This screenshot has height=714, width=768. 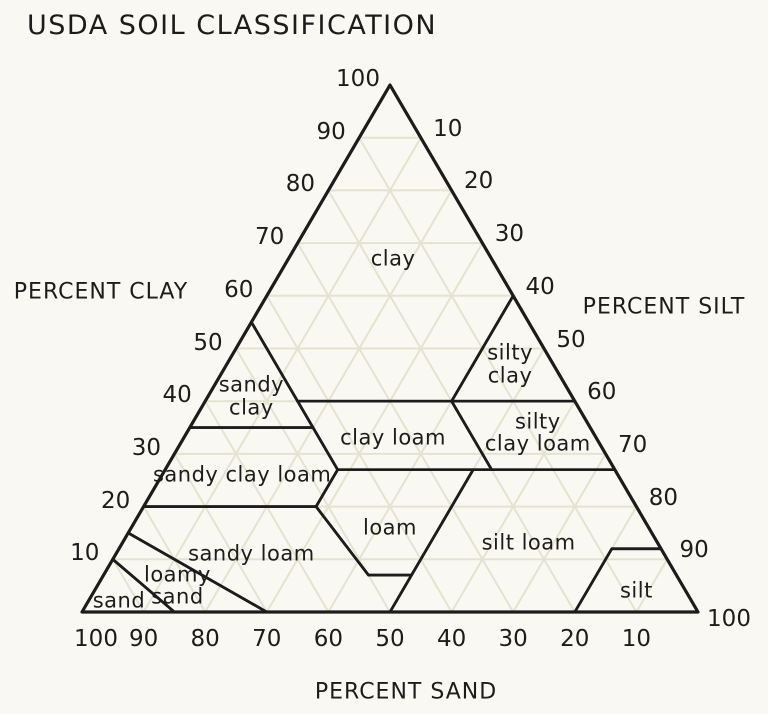 I want to click on axis-label-percent-sand: PERCENT SAND, so click(x=406, y=692).